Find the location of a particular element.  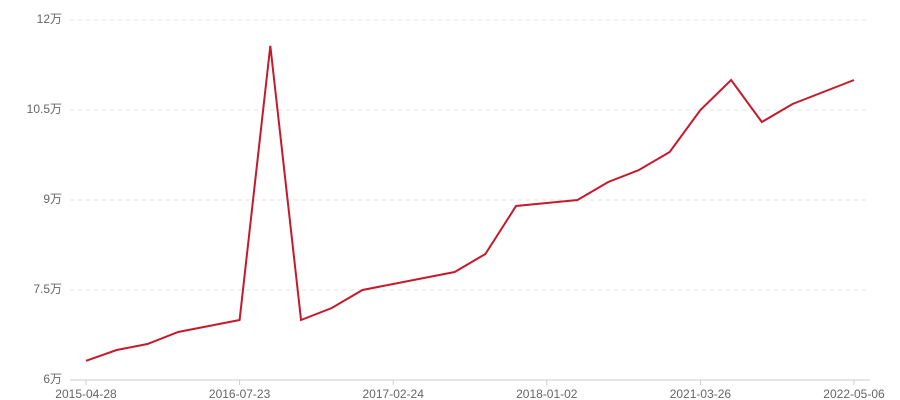

x-tick-label: 2017-02-24 is located at coordinates (394, 393).